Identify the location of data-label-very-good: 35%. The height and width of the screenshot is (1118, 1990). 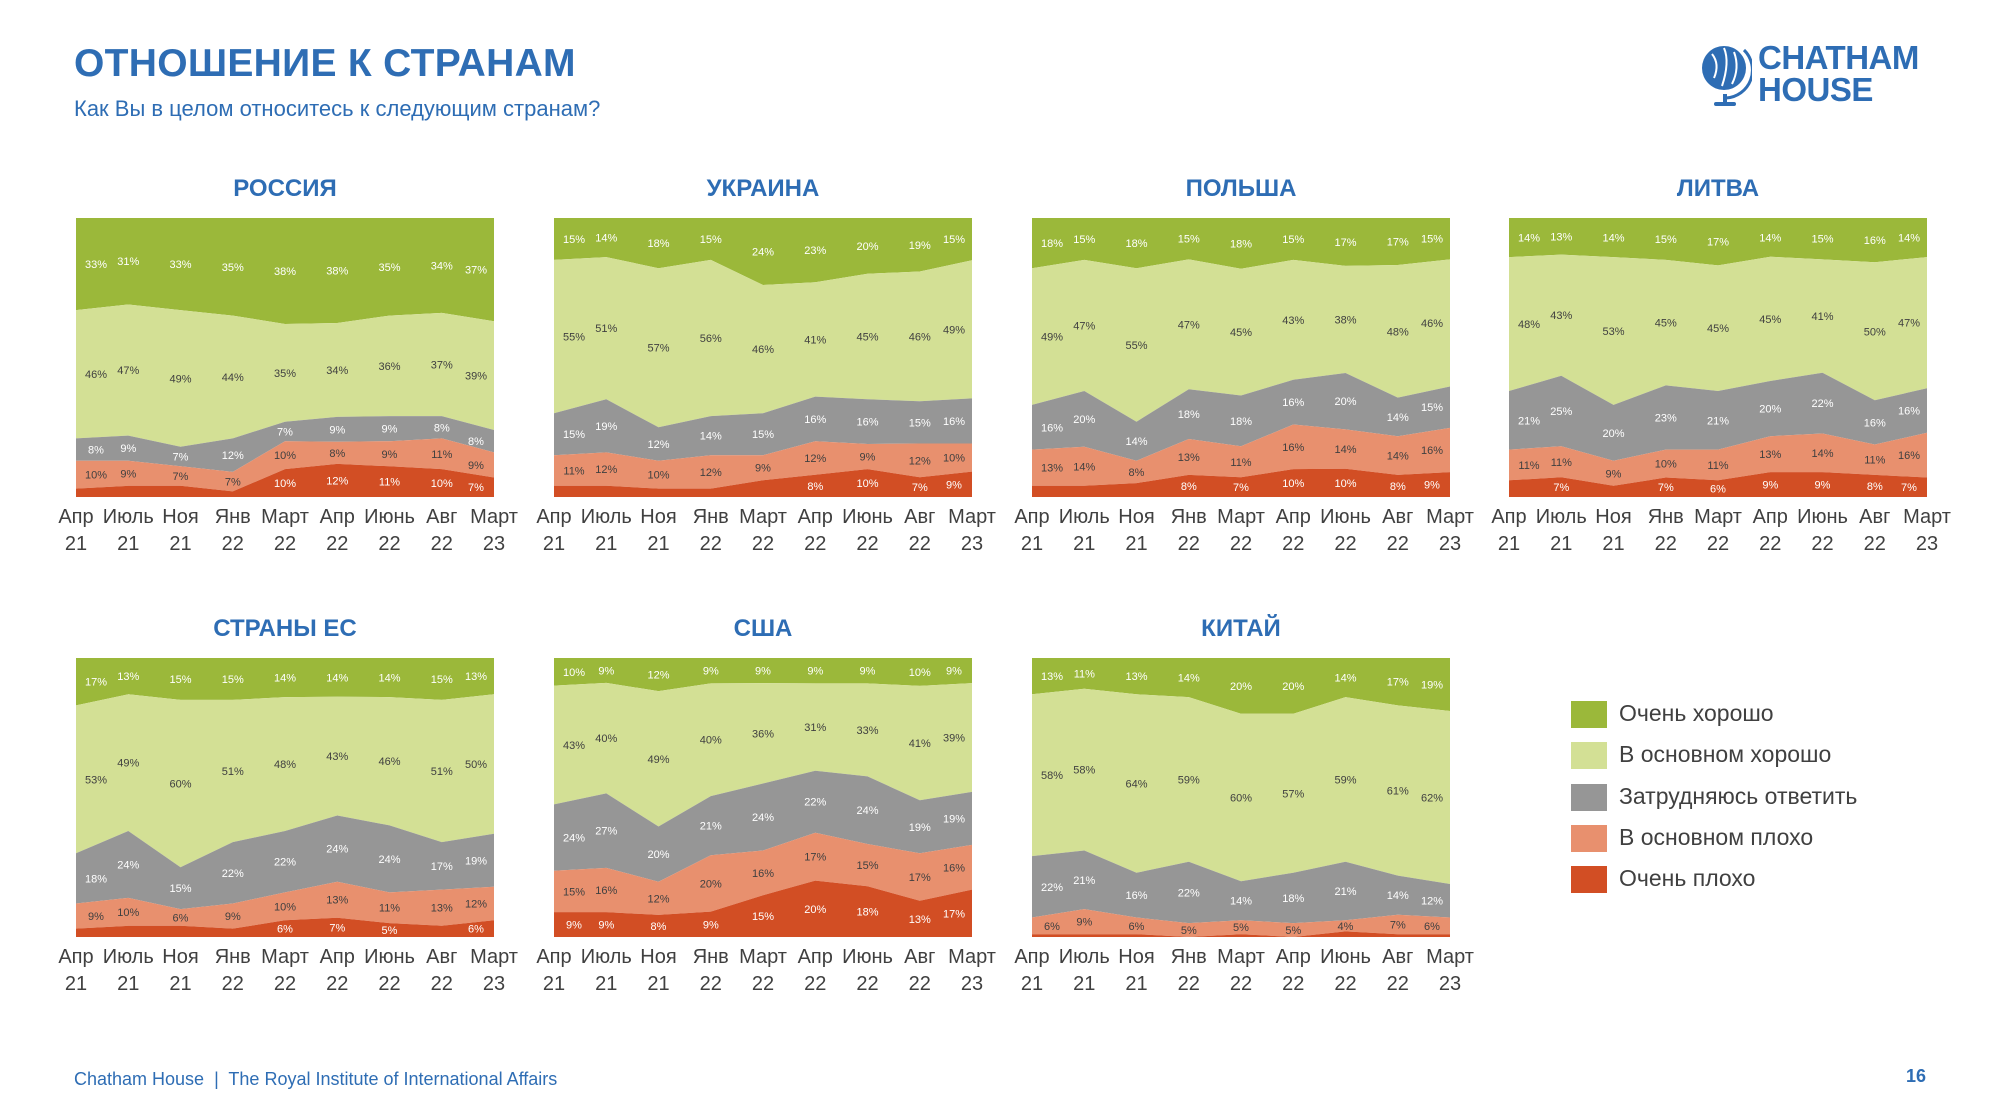
(233, 268).